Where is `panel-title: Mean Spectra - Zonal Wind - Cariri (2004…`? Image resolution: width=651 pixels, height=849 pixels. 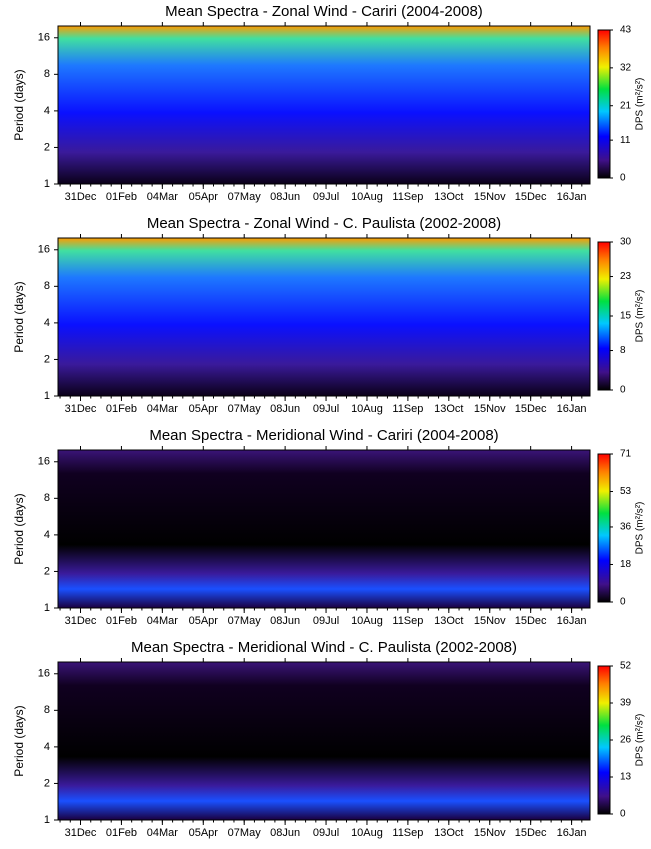 panel-title: Mean Spectra - Zonal Wind - Cariri (2004… is located at coordinates (324, 11).